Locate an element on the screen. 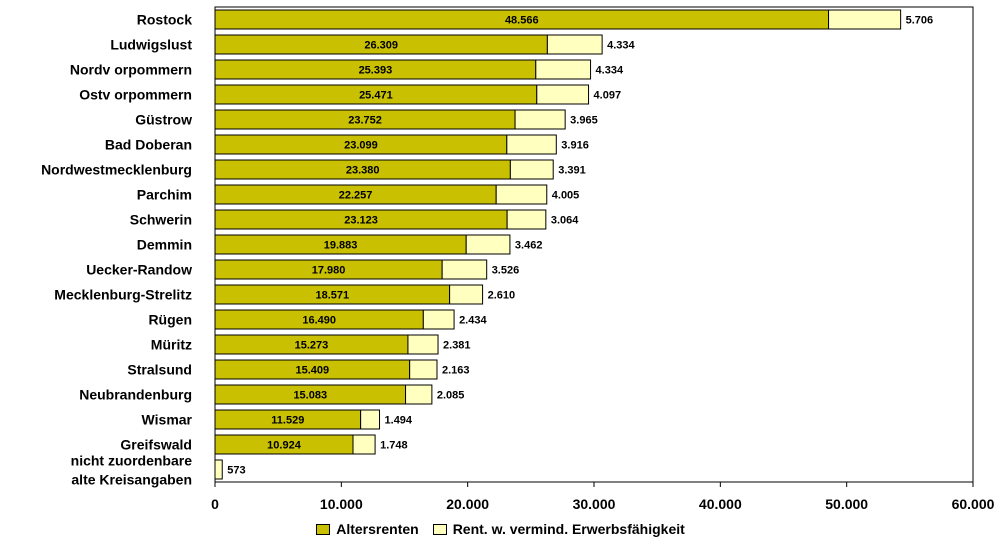 Image resolution: width=1001 pixels, height=547 pixels. x-tick-label: 60.000 is located at coordinates (973, 504).